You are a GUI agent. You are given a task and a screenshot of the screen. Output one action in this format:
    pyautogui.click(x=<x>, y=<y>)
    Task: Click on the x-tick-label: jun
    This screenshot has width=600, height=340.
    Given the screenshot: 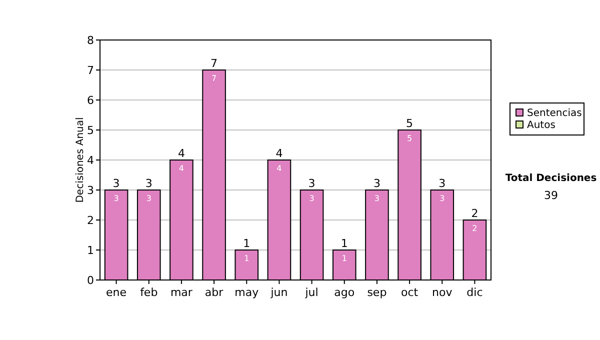 What is the action you would take?
    pyautogui.click(x=279, y=292)
    